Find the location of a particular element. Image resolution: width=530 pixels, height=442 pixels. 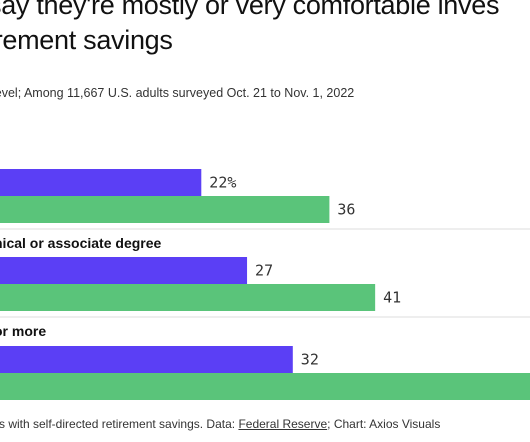

source-link: Federal Reserve is located at coordinates (283, 424).